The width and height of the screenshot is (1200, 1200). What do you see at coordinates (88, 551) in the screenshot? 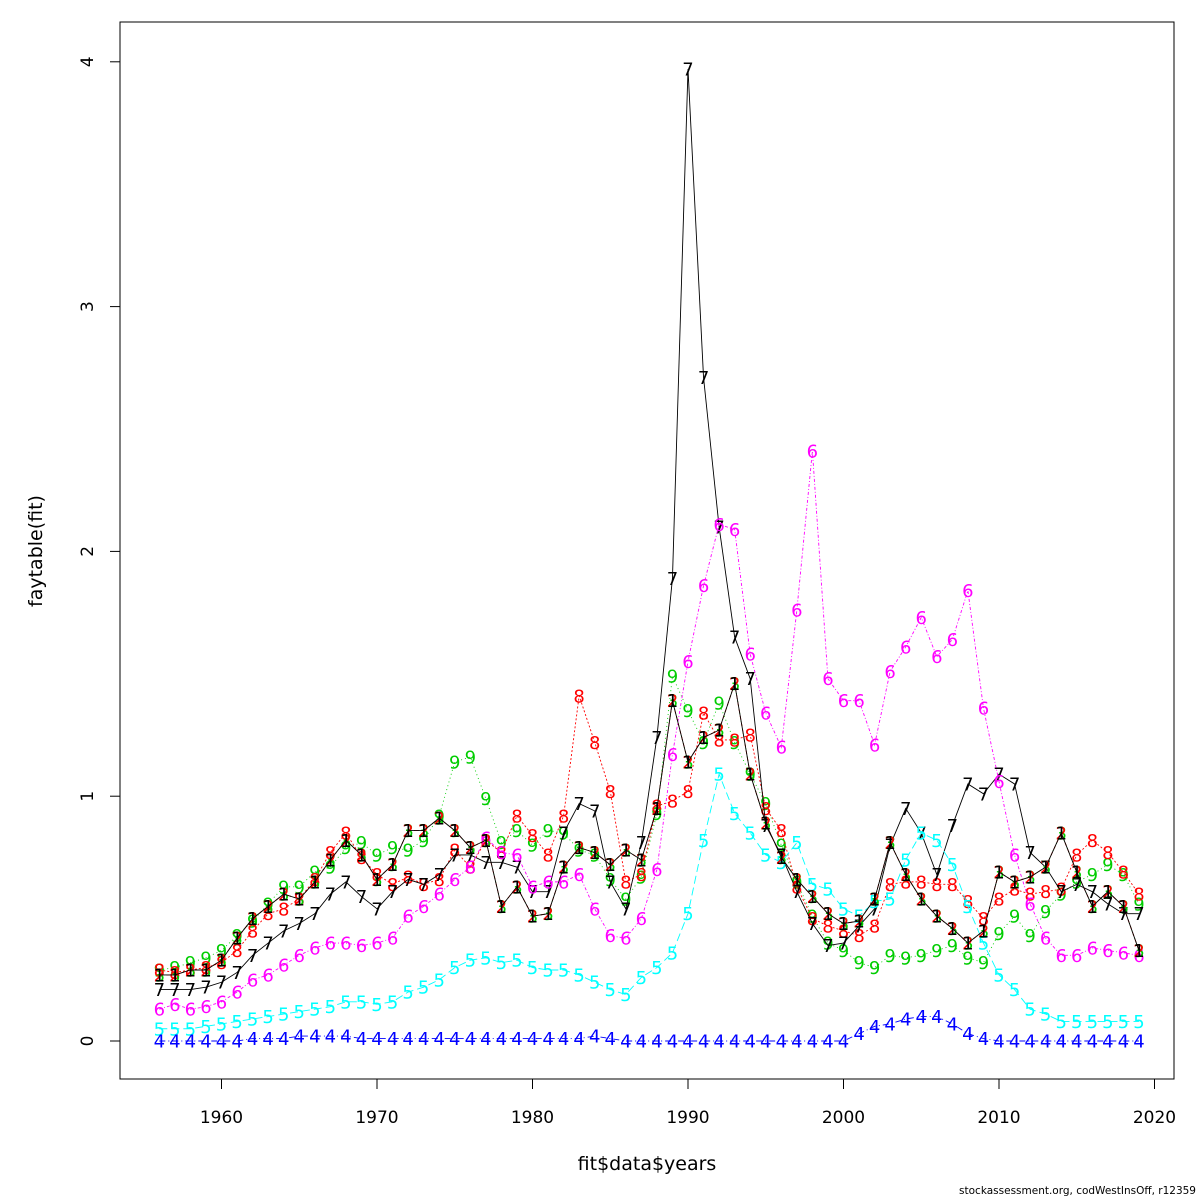
I see `y-tick-label: 2` at bounding box center [88, 551].